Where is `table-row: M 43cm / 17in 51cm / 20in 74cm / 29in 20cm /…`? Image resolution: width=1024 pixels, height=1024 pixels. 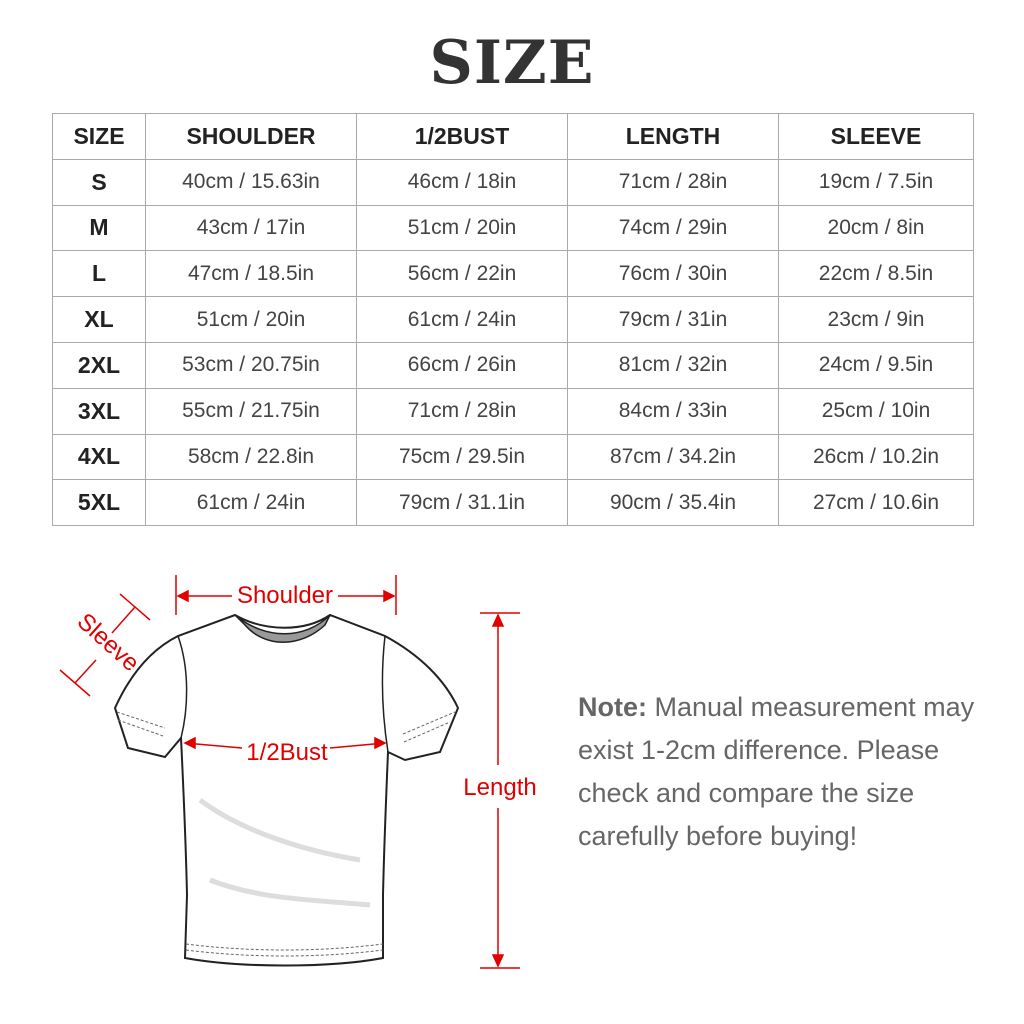
table-row: M 43cm / 17in 51cm / 20in 74cm / 29in 20cm /… is located at coordinates (513, 228).